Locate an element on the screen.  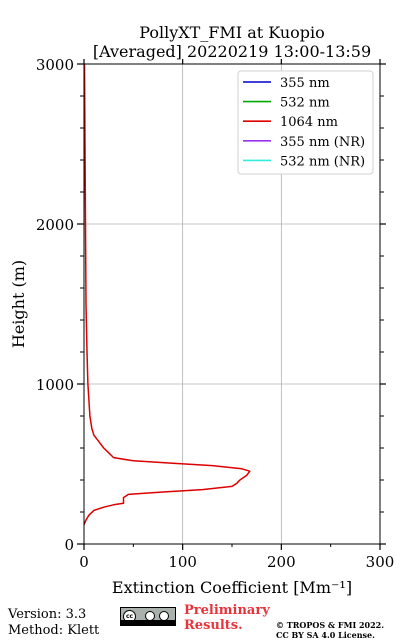
preliminary-results-note: Preliminary Results. is located at coordinates (227, 618).